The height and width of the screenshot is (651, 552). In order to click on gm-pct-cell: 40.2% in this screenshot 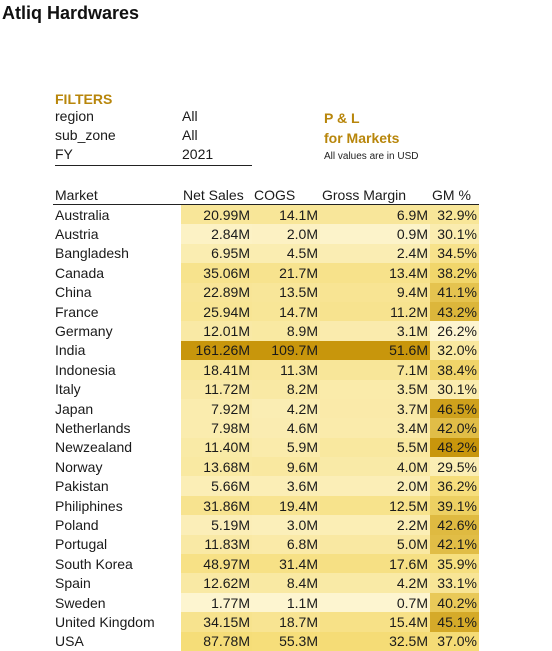, I will do `click(454, 602)`.